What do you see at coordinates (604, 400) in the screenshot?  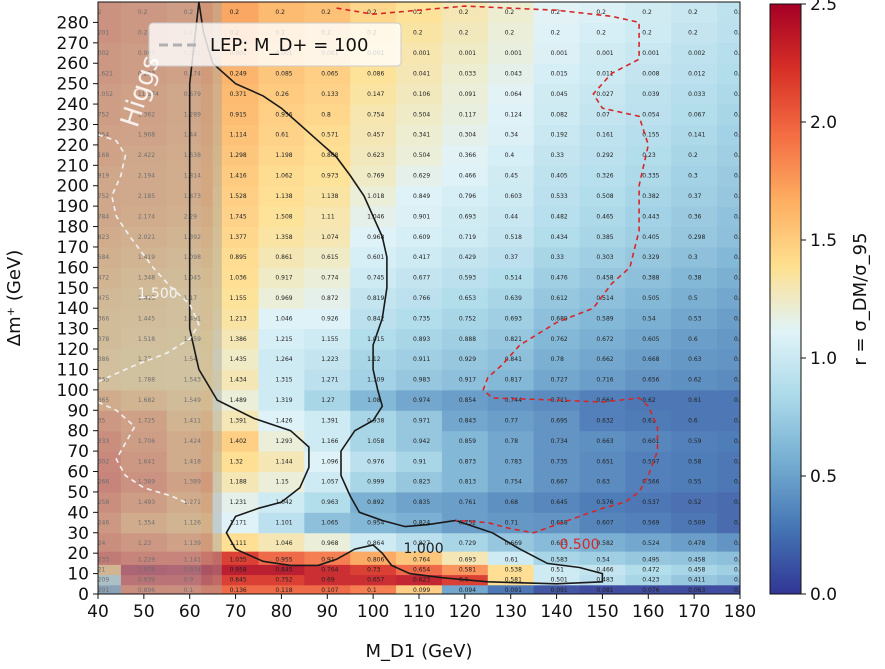 I see `cell-value-label: 0.664` at bounding box center [604, 400].